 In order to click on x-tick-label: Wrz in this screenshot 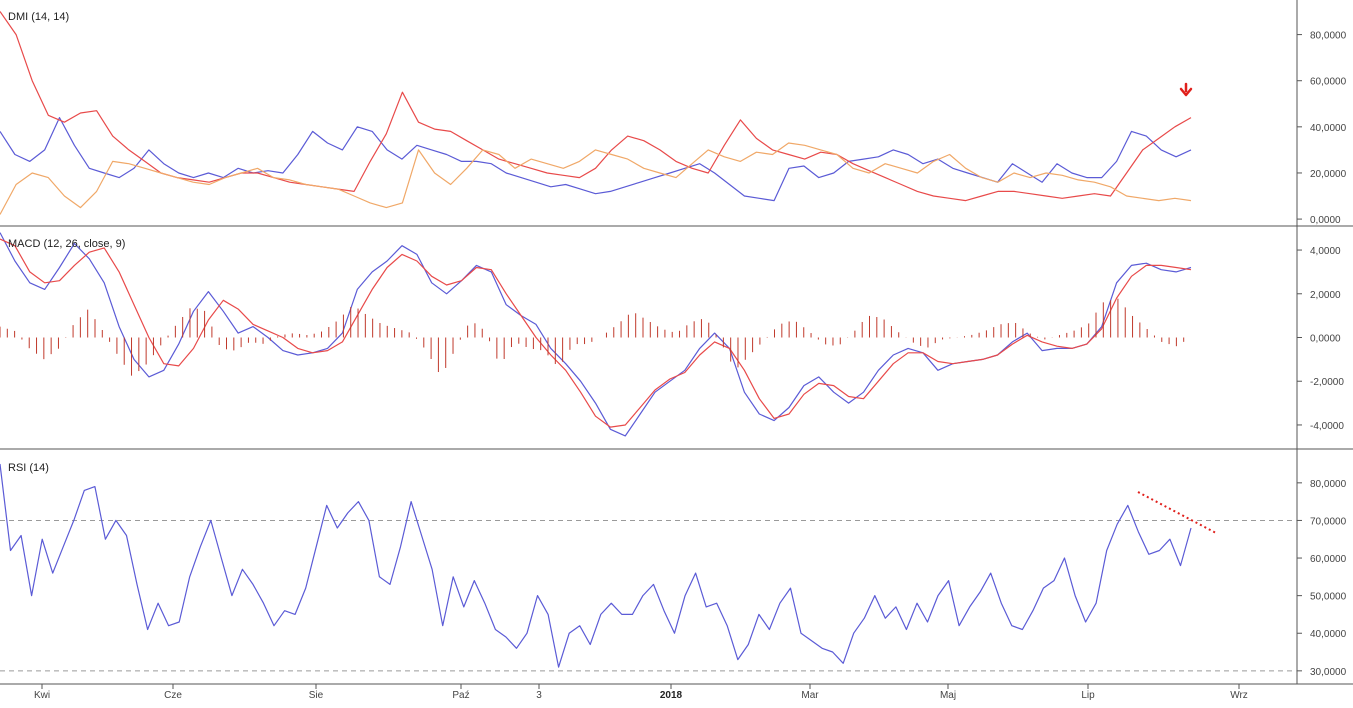, I will do `click(1239, 695)`.